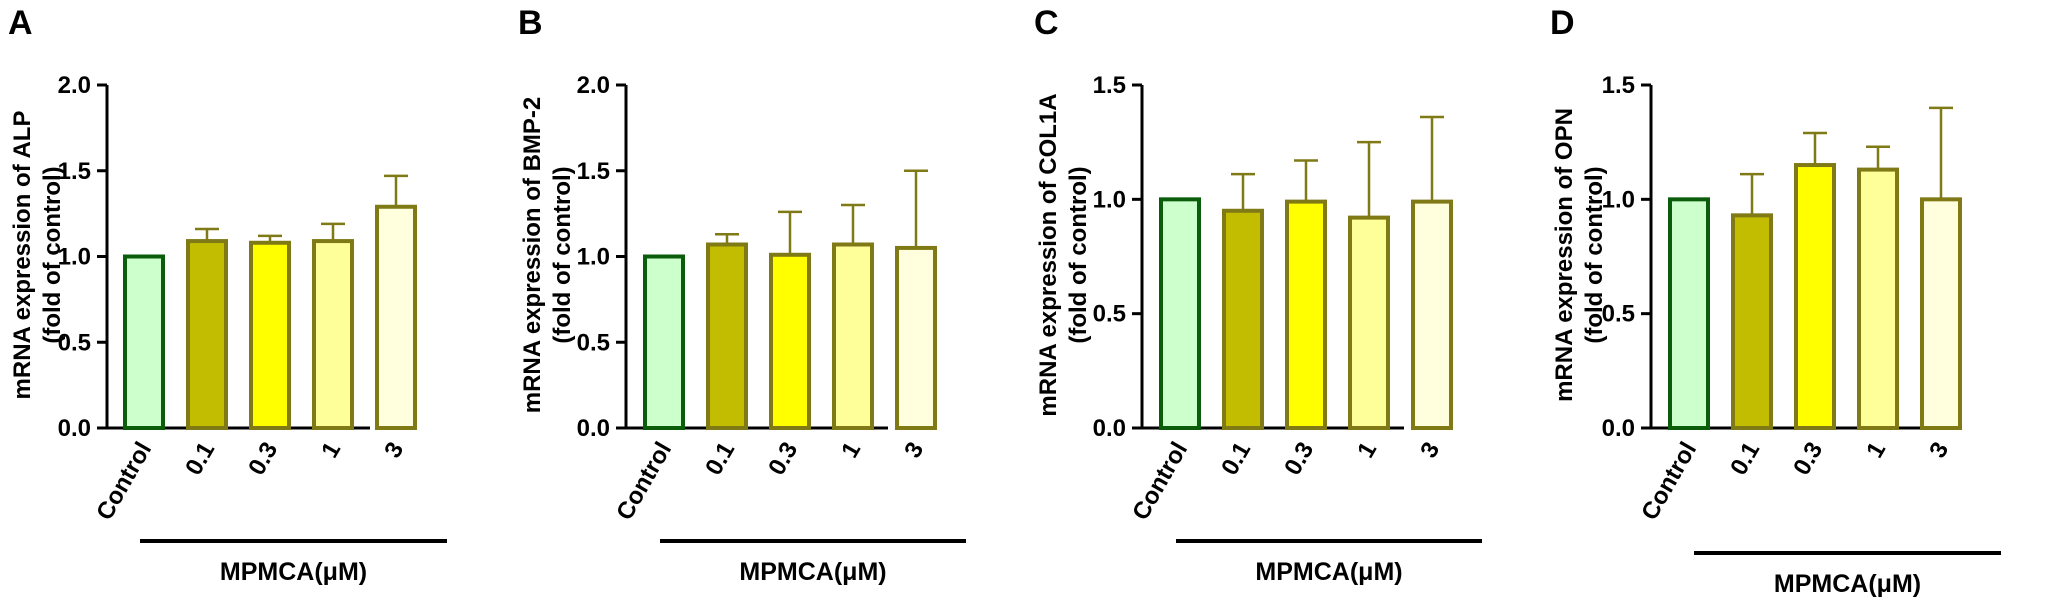 The width and height of the screenshot is (2050, 603). Describe the element at coordinates (1618, 199) in the screenshot. I see `y-tick-label-d: 1.0` at that location.